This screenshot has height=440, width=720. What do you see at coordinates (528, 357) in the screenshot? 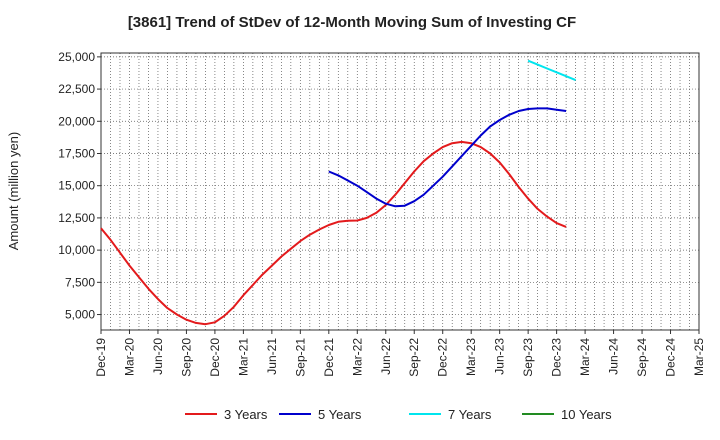
I see `x-tick-label: Sep-23` at bounding box center [528, 357].